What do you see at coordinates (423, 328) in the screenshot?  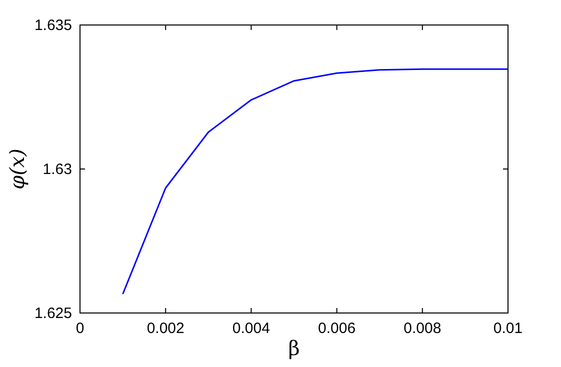 I see `x-tick-label: 0.008` at bounding box center [423, 328].